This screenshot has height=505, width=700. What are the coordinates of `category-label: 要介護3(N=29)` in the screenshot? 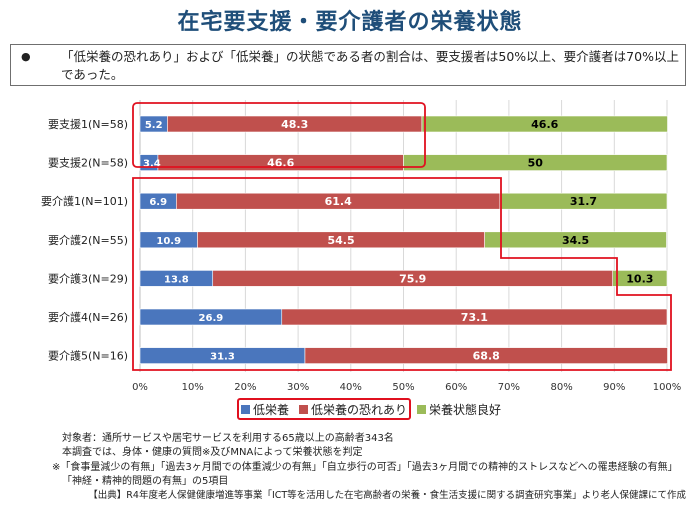 It's located at (88, 278).